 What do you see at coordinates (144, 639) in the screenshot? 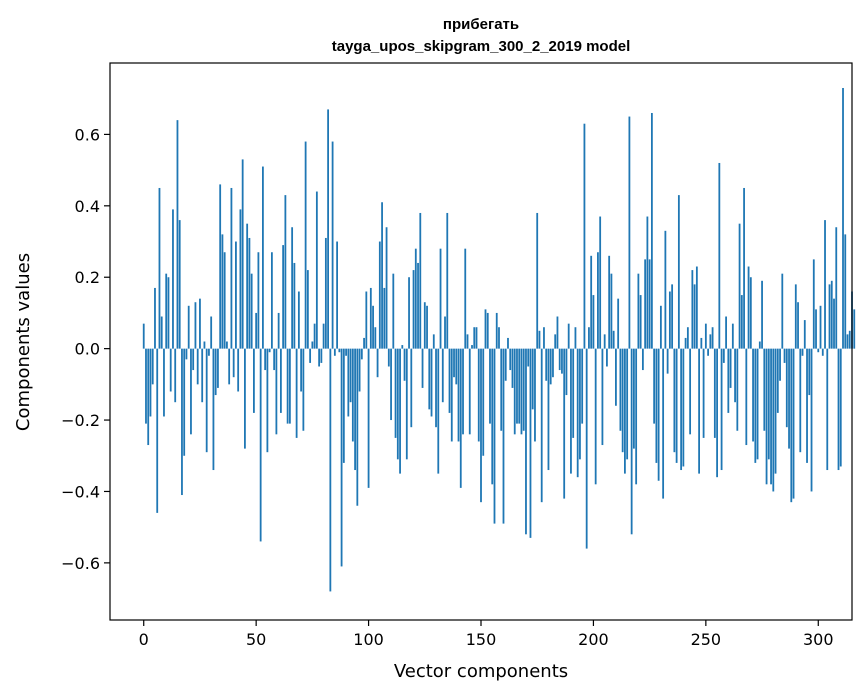
I see `x-tick-label: 0` at bounding box center [144, 639].